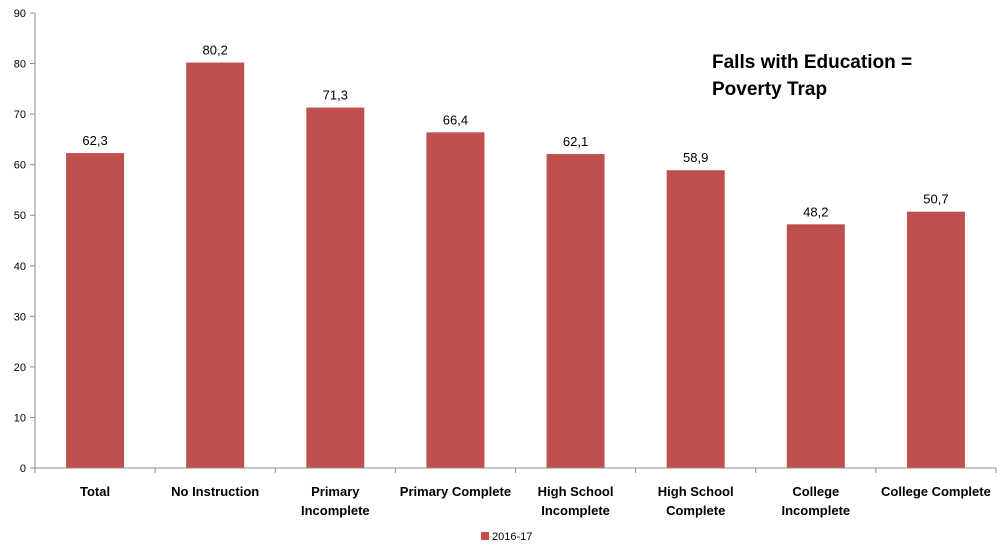 The image size is (1002, 548). Describe the element at coordinates (815, 491) in the screenshot. I see `x-tick-label: College` at that location.